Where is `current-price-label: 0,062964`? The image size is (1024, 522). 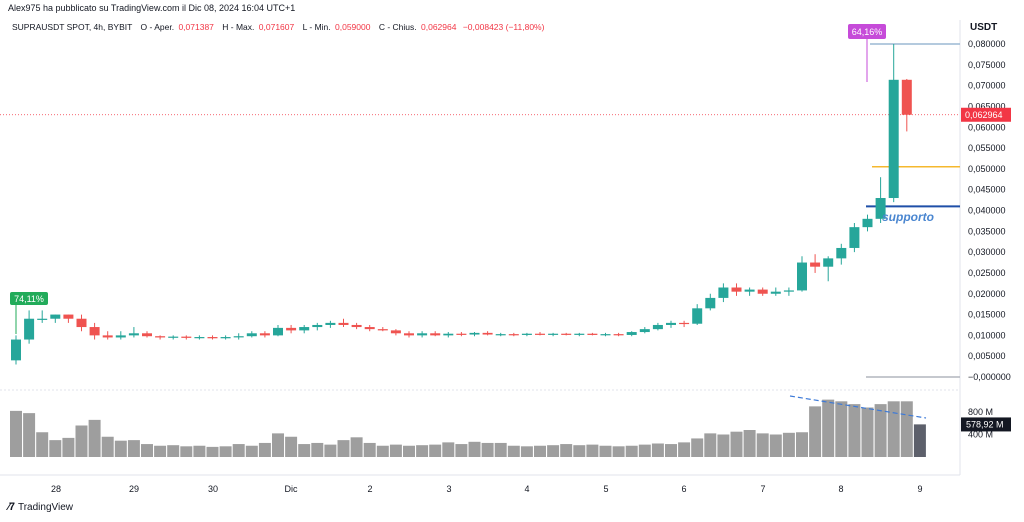 current-price-label: 0,062964 is located at coordinates (984, 115).